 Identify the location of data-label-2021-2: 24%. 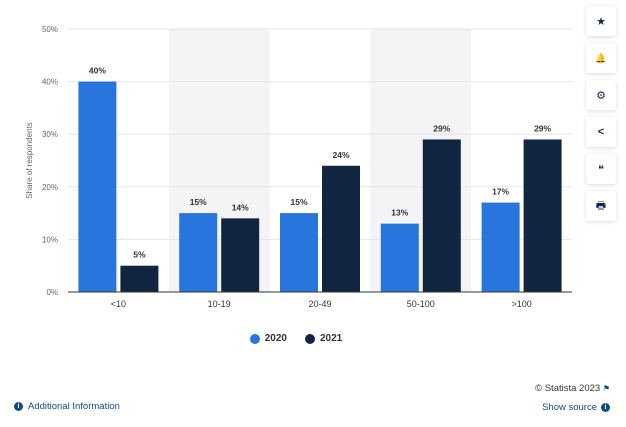
(340, 155).